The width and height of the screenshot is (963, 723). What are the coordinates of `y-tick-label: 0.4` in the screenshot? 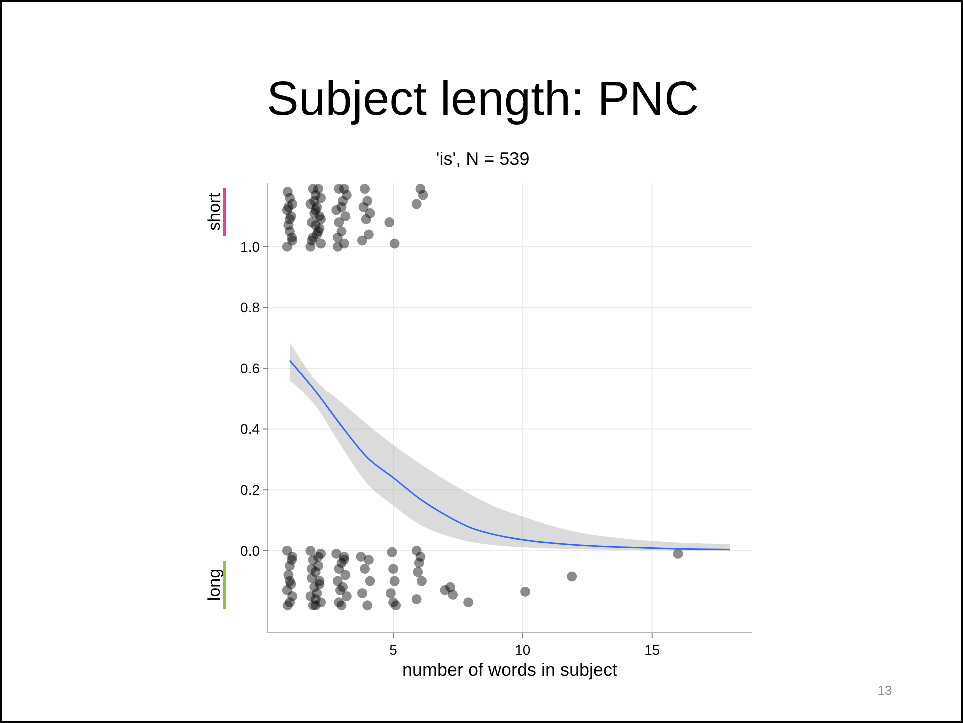 It's located at (250, 429).